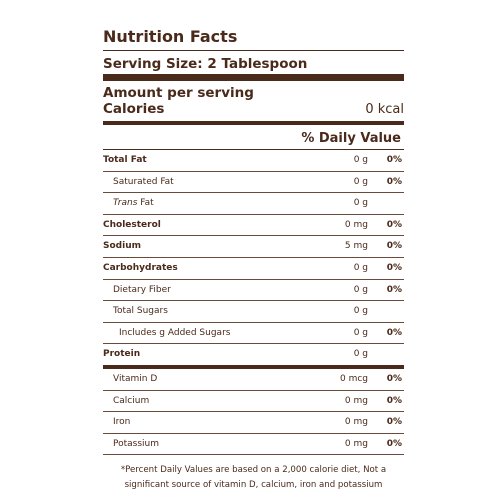 This screenshot has height=500, width=500. Describe the element at coordinates (122, 354) in the screenshot. I see `nutrient-name: Protein` at that location.